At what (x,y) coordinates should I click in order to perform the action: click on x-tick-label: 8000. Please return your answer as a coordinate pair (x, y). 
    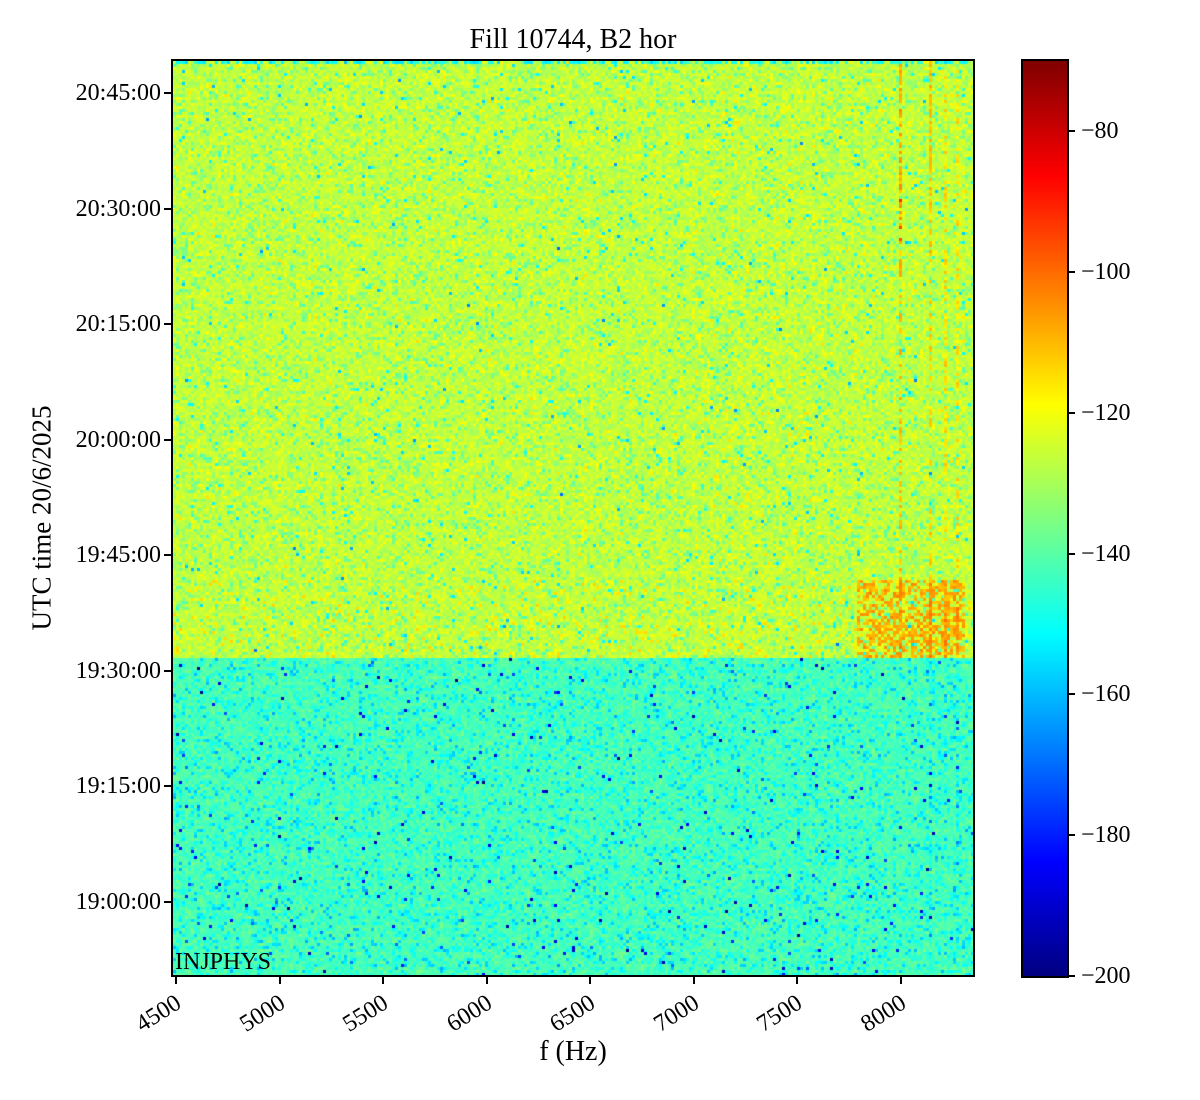
    Looking at the image, I should click on (883, 1013).